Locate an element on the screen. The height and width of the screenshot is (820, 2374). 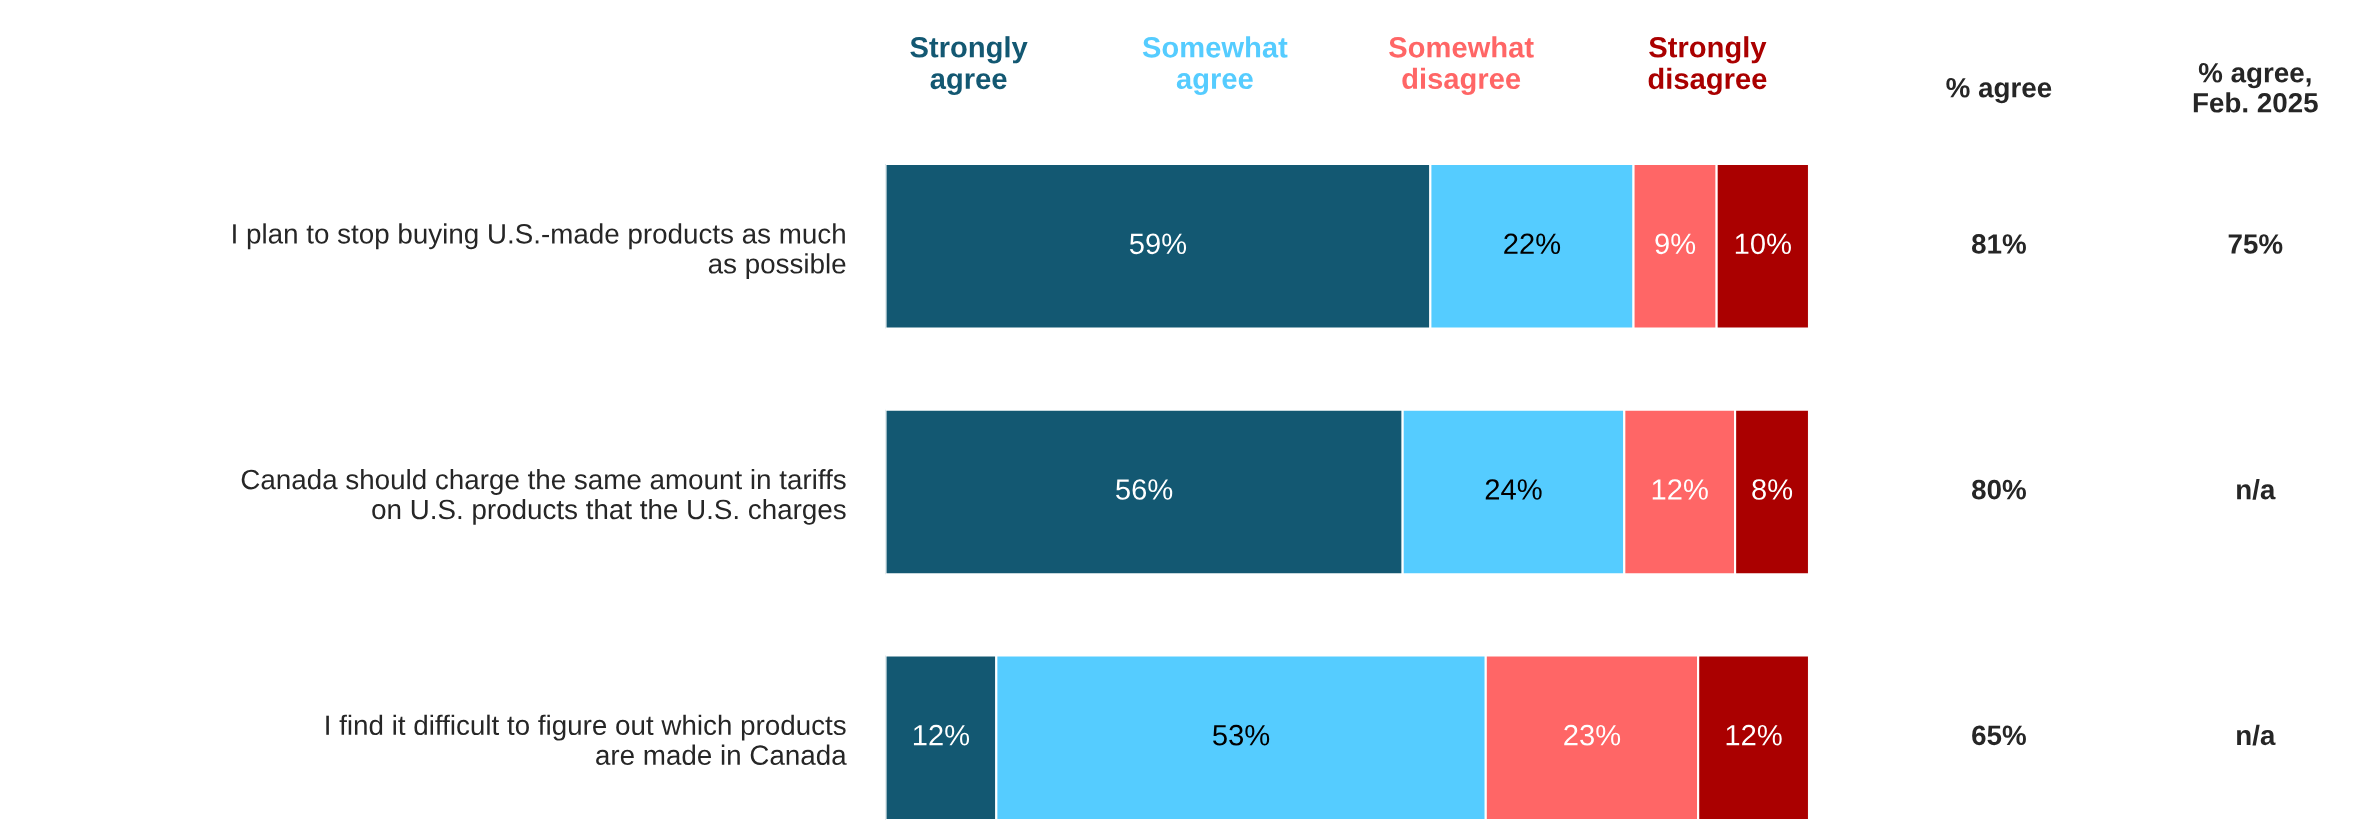
data-label: 23% is located at coordinates (1592, 735).